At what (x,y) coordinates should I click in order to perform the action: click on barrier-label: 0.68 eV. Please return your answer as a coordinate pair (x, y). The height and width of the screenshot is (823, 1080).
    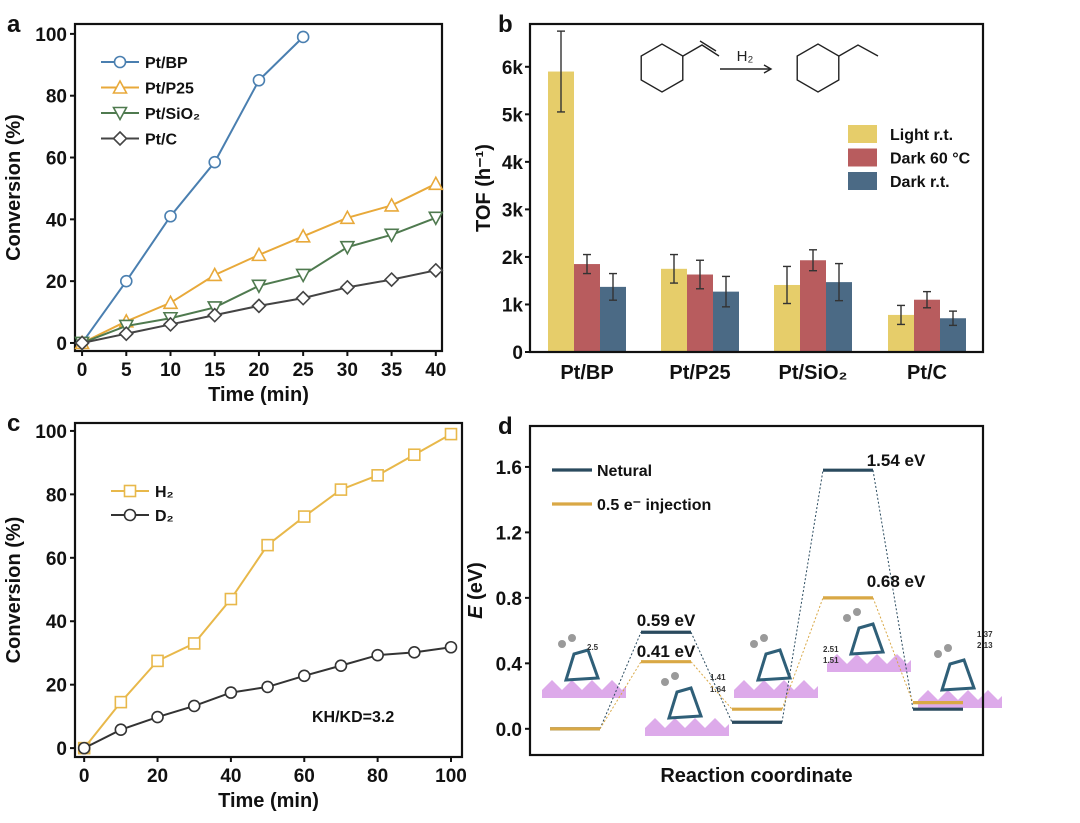
    Looking at the image, I should click on (896, 581).